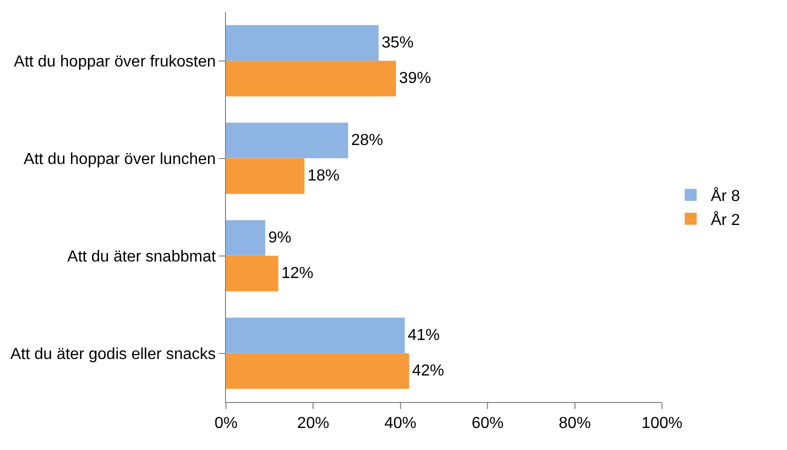  I want to click on y-tick-label: Att du hoppar över lunchen, so click(120, 159).